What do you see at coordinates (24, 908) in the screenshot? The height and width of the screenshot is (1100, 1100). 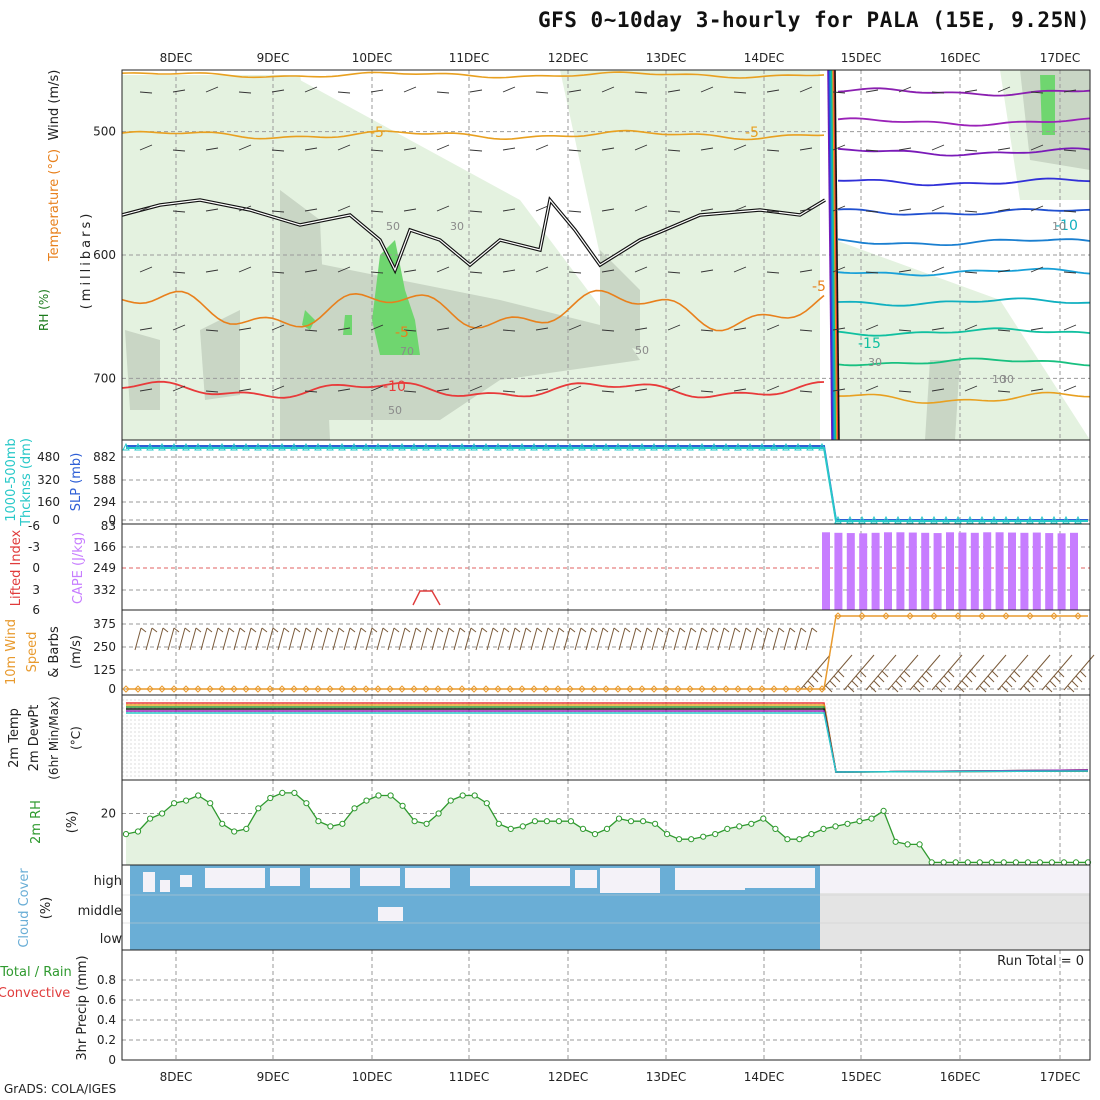 I see `cloud-axis-label: Cloud Cover` at bounding box center [24, 908].